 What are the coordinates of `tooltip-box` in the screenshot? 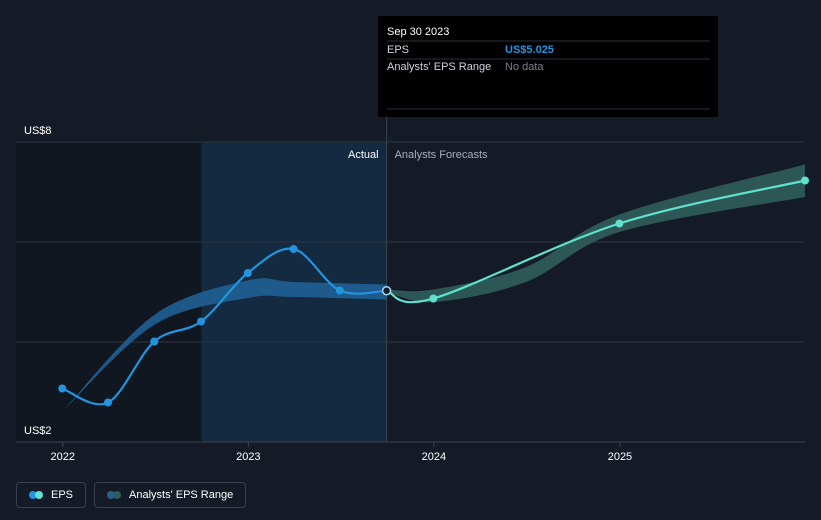 It's located at (548, 66).